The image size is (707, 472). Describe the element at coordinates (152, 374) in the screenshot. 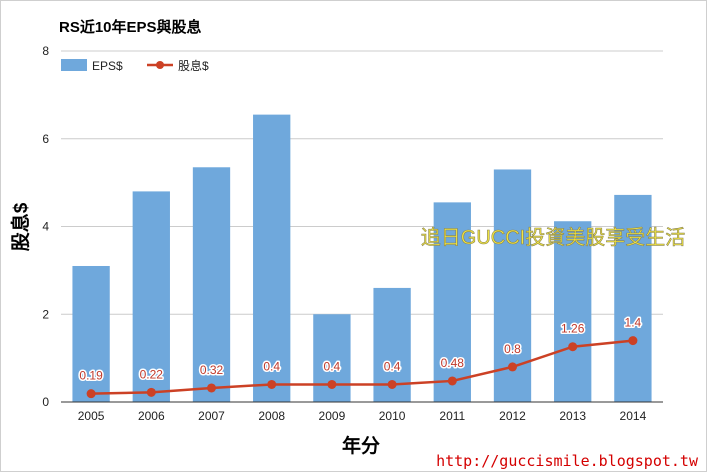

I see `dividend-data-label: 0.22` at that location.